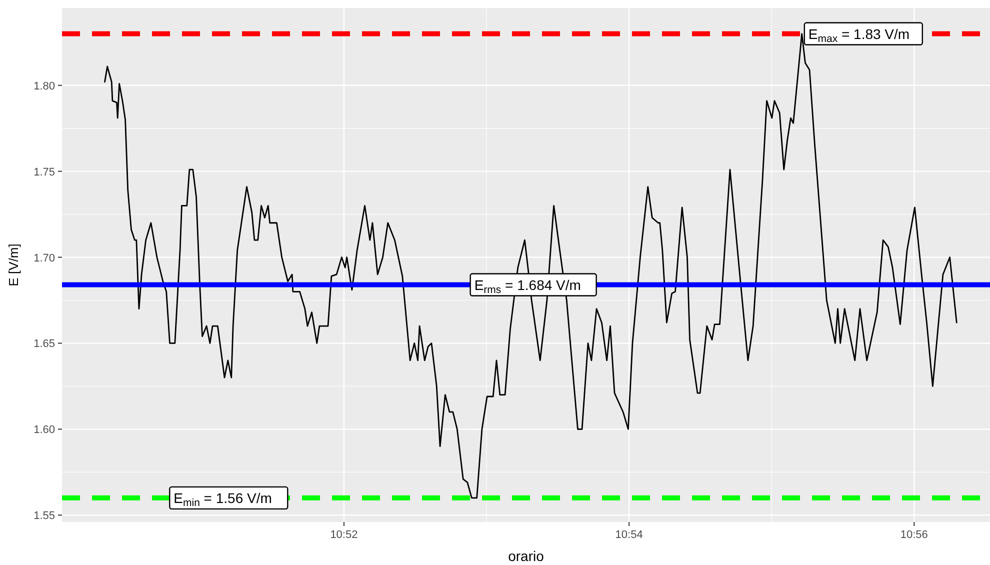 The height and width of the screenshot is (565, 990). I want to click on ref-line-label: E$_{min}$ = 1.56 V/m, so click(223, 500).